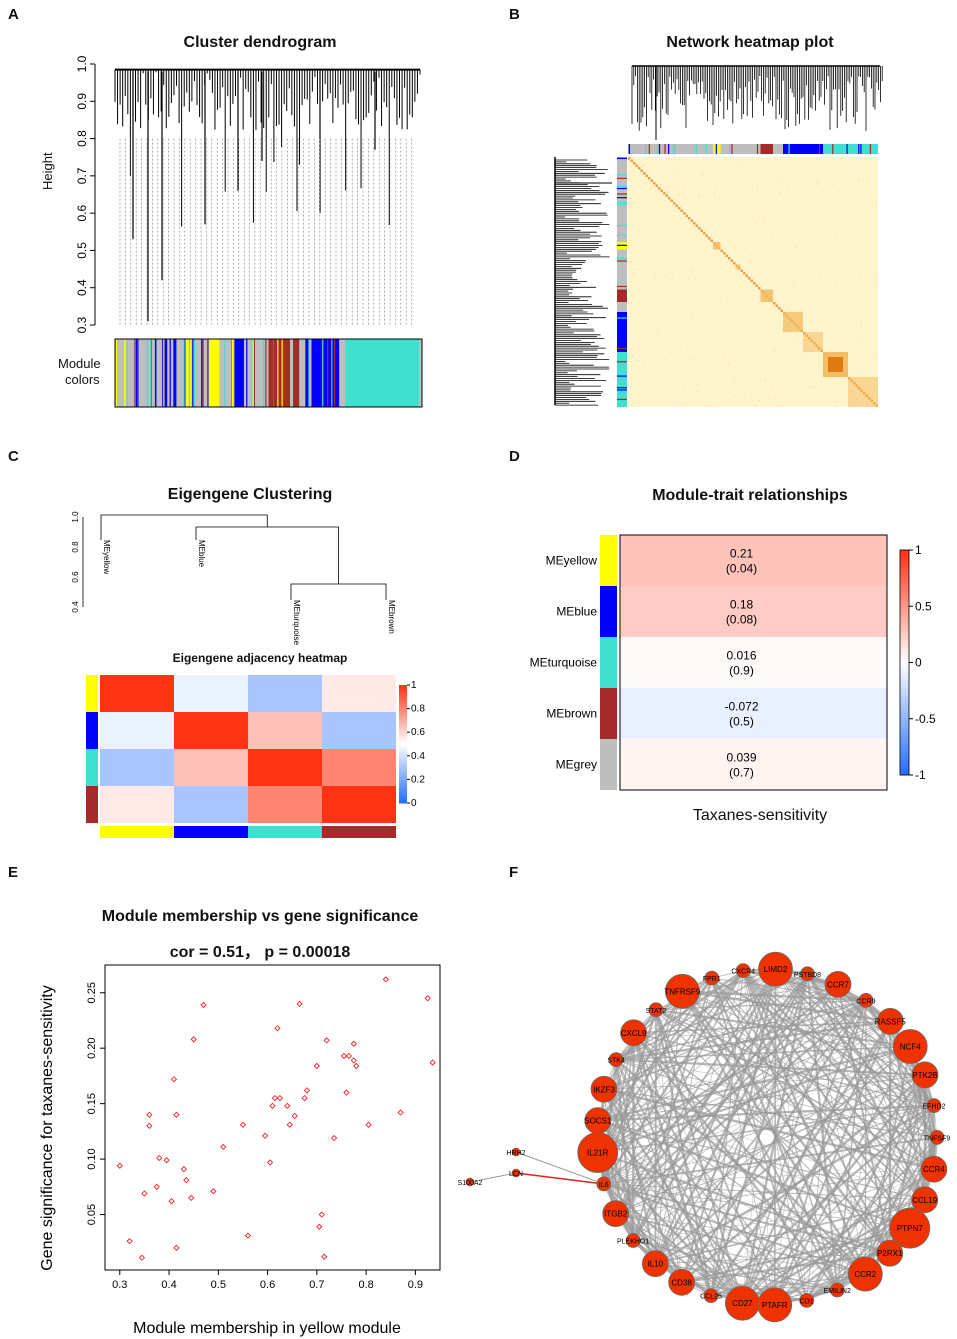 This screenshot has width=957, height=1339. I want to click on e-xtick-label: 0.3, so click(119, 1285).